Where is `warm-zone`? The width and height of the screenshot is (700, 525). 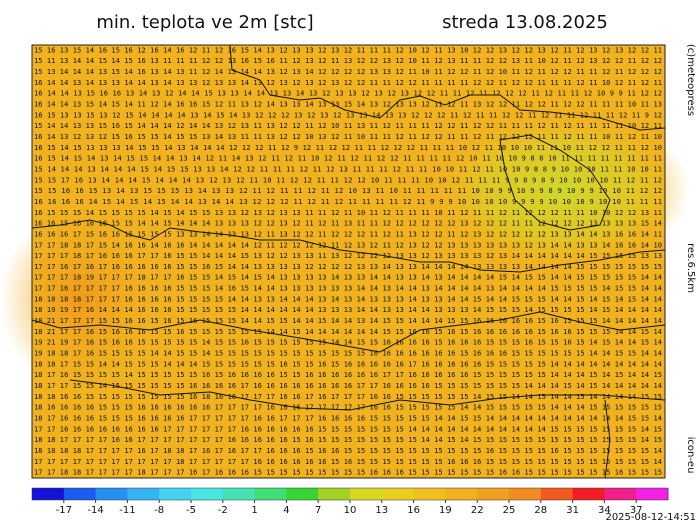
warm-zone is located at coordinates (80, 300).